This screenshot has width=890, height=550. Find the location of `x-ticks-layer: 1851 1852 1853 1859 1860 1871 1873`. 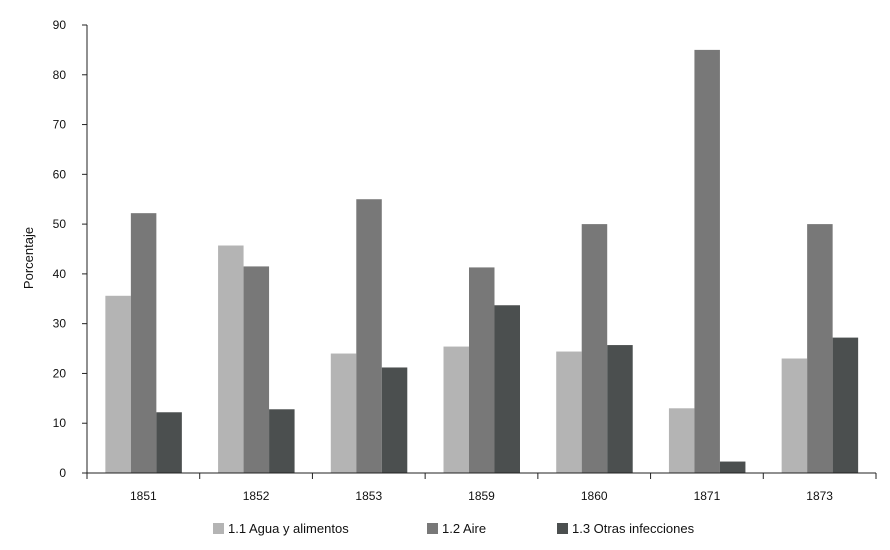

x-ticks-layer: 1851 1852 1853 1859 1860 1871 1873 is located at coordinates (481, 488).